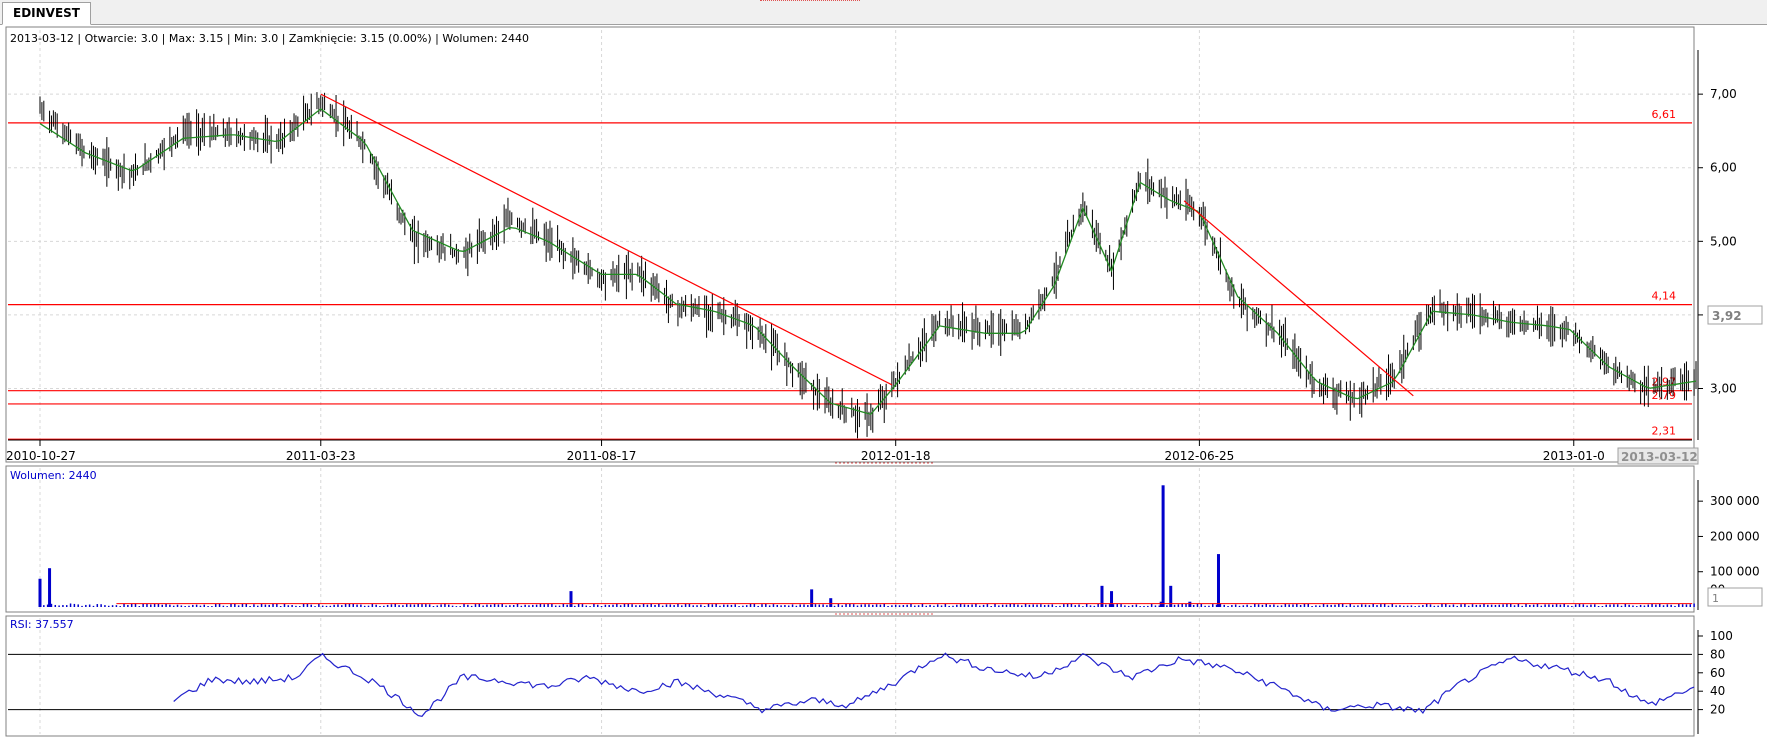 Image resolution: width=1767 pixels, height=739 pixels. I want to click on level-label: 2,97, so click(1664, 382).